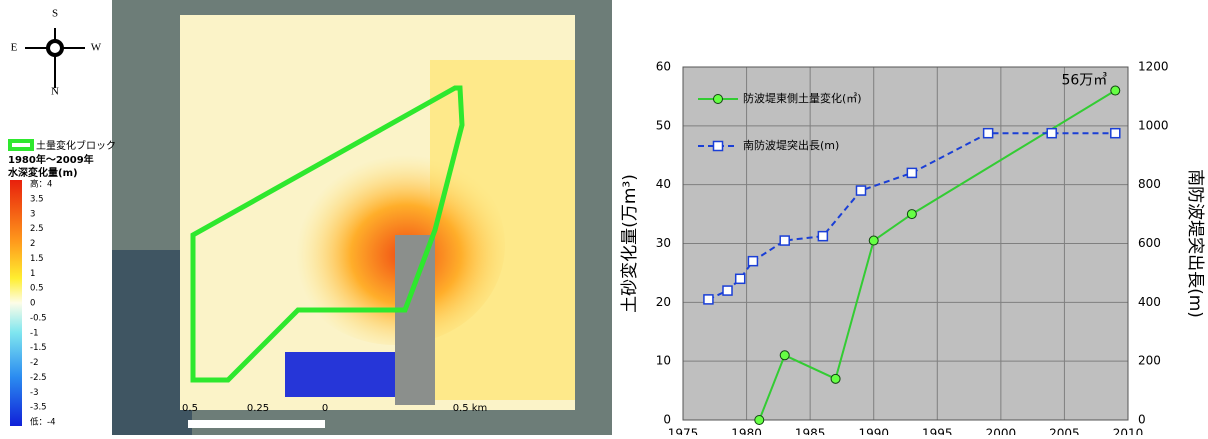 The image size is (1208, 439). What do you see at coordinates (663, 184) in the screenshot?
I see `y-tick-label: 40` at bounding box center [663, 184].